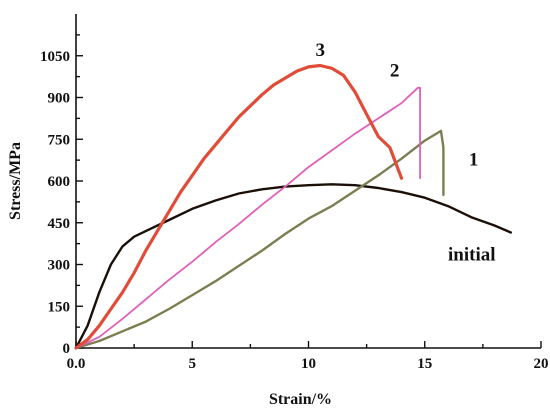 The image size is (550, 412). Describe the element at coordinates (472, 254) in the screenshot. I see `series-label-initial: initial` at that location.